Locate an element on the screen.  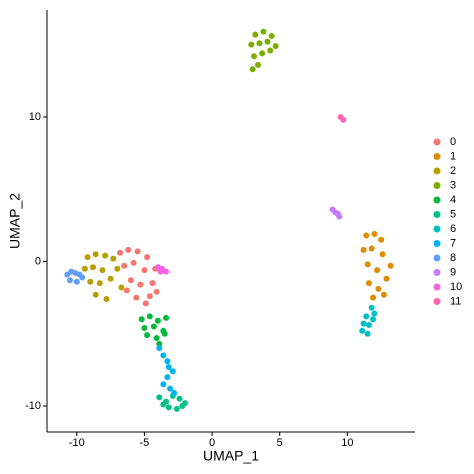
legend-label: 9 is located at coordinates (453, 272).